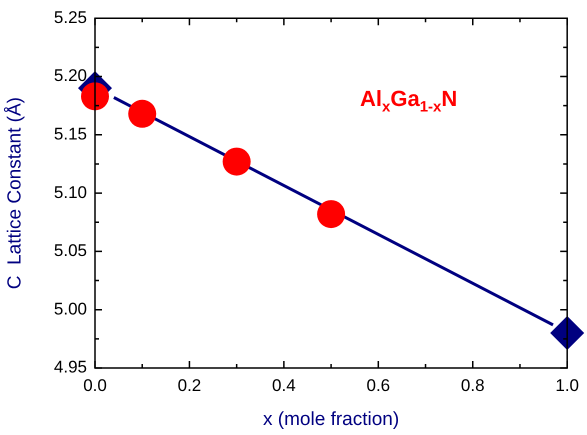  What do you see at coordinates (70, 17) in the screenshot?
I see `y-tick-label: 5.25` at bounding box center [70, 17].